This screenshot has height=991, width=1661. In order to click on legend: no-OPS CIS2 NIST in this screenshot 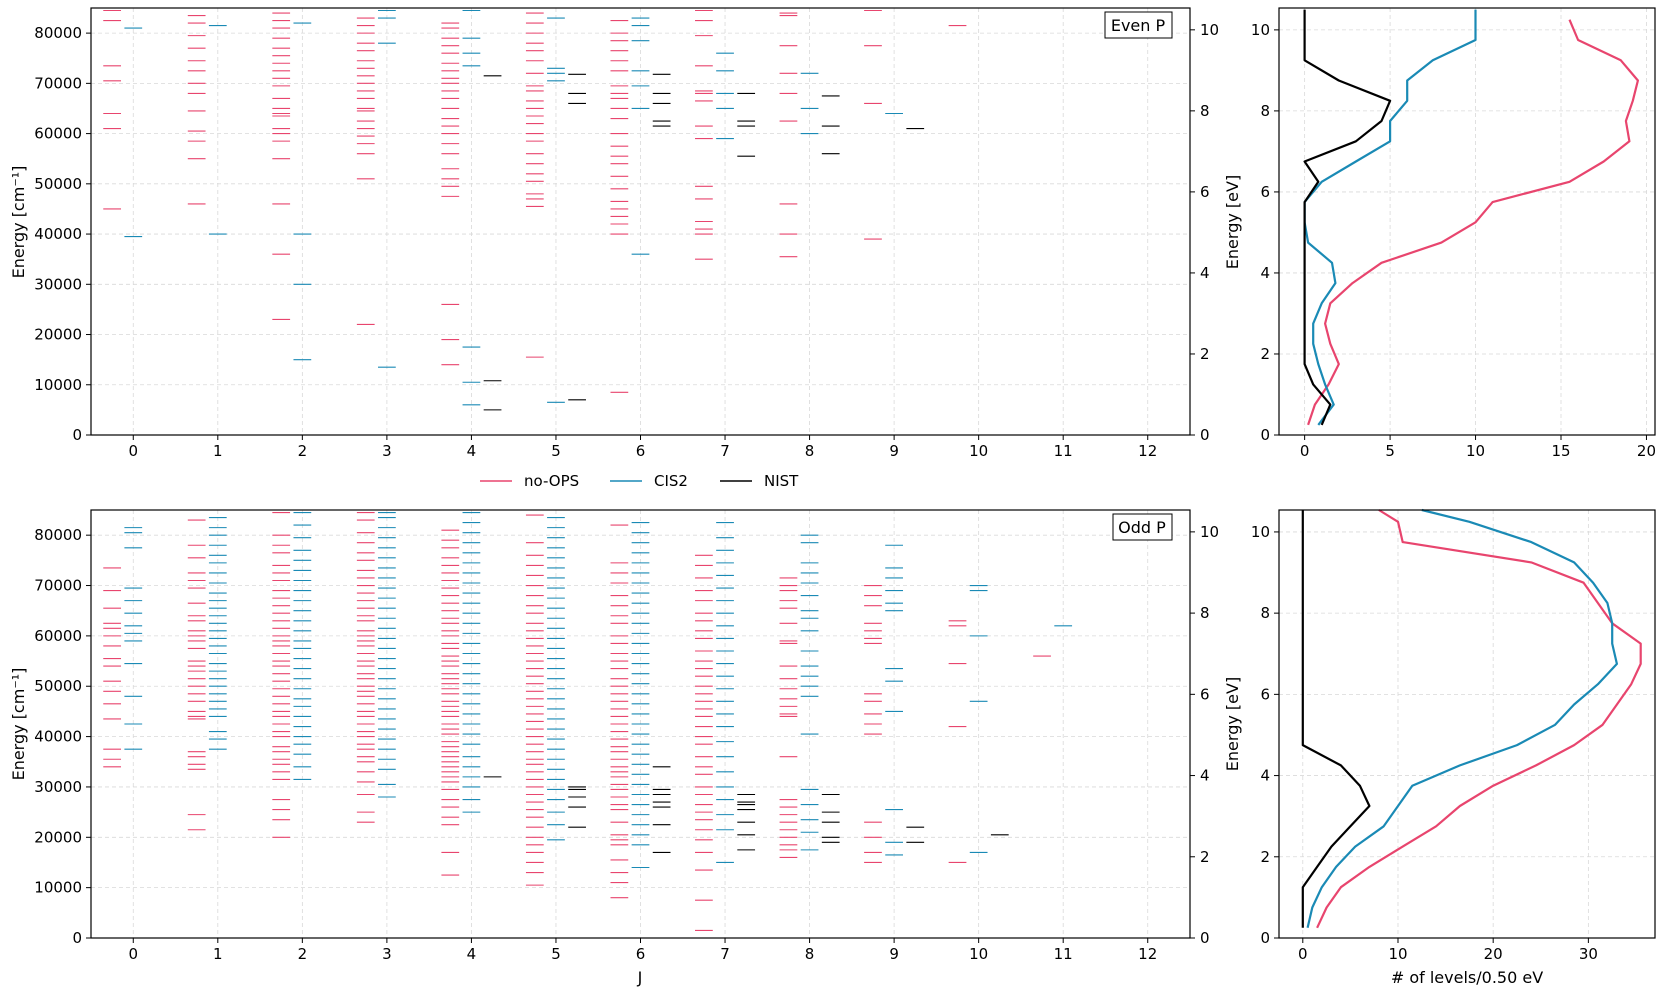, I will do `click(639, 481)`.